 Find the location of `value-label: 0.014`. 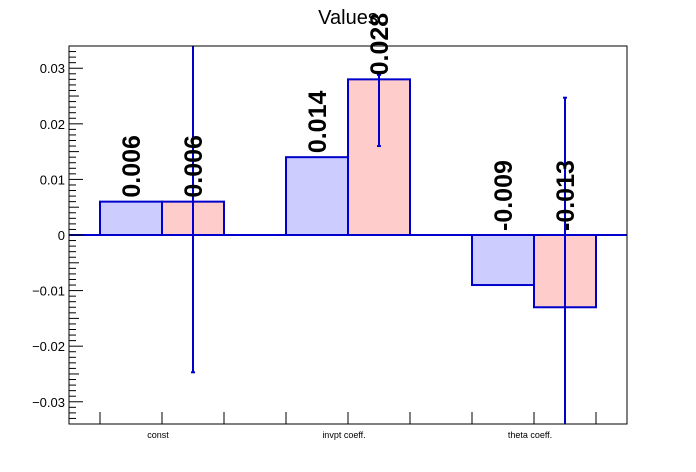

value-label: 0.014 is located at coordinates (318, 122).